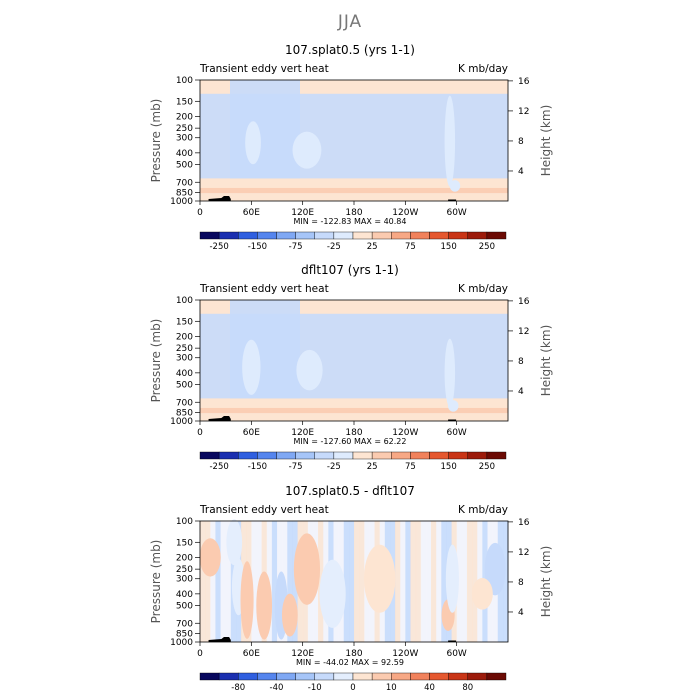 Image resolution: width=700 pixels, height=700 pixels. I want to click on pressure-tick-label: 200, so click(184, 337).